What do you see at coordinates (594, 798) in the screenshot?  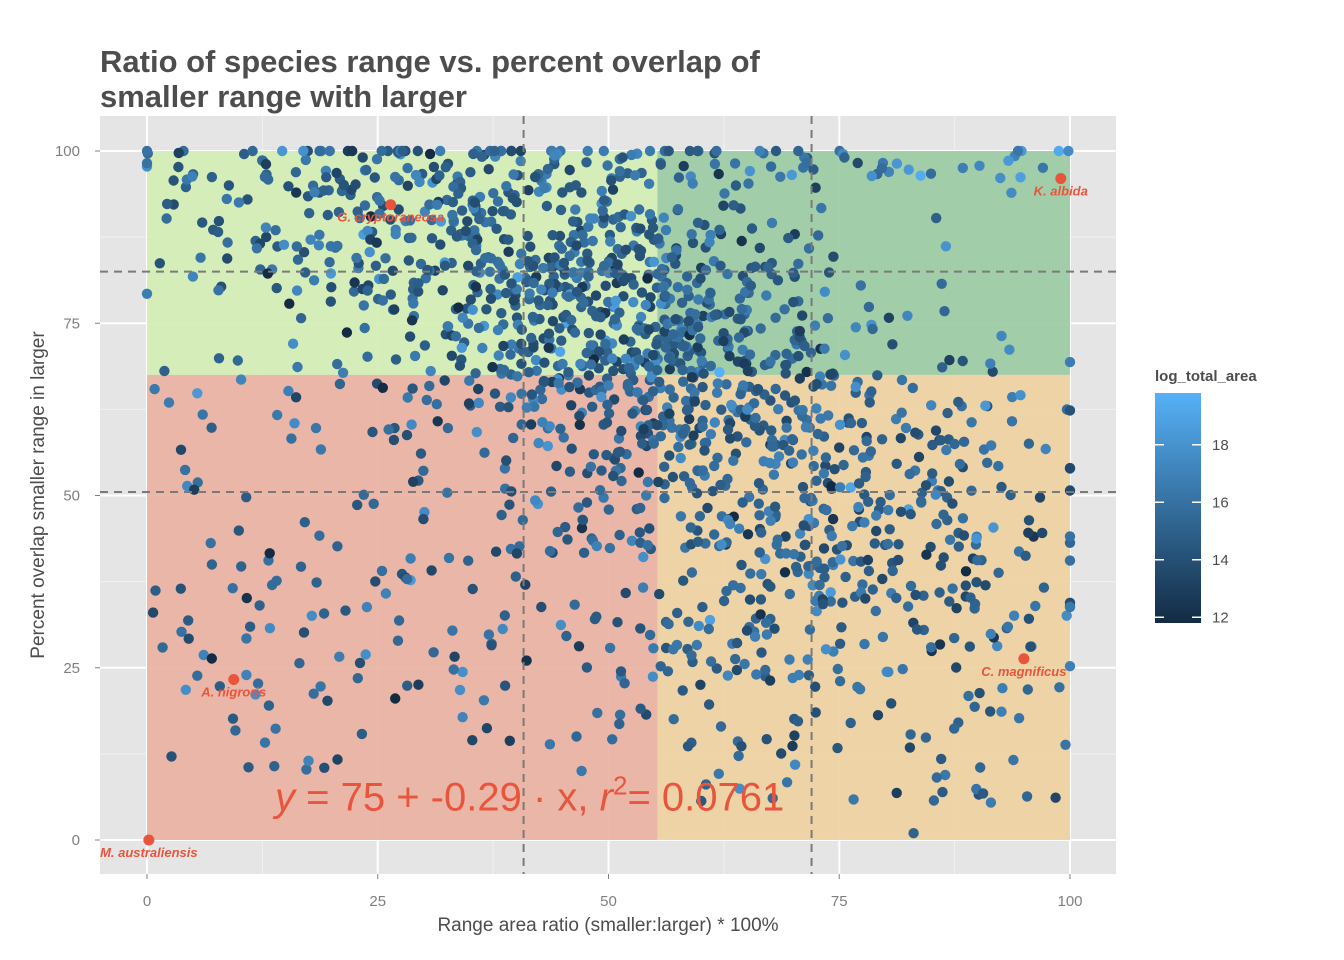 I see `equation-gap` at bounding box center [594, 798].